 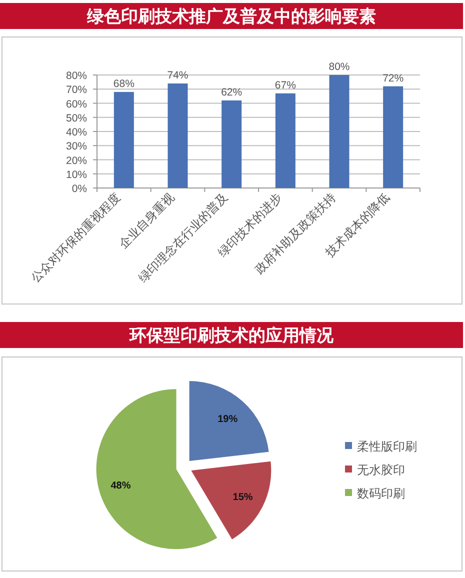 I want to click on title: 绿色印刷技术推广及普及中的影响要素, so click(x=231, y=16).